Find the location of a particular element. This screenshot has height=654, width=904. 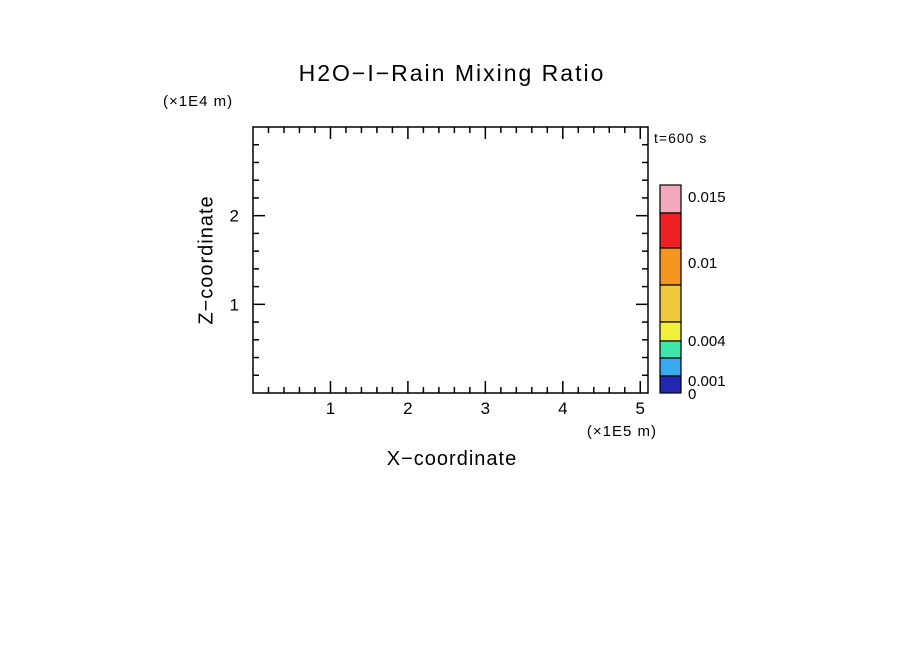

colorbar-segment-light-blue is located at coordinates (670, 367).